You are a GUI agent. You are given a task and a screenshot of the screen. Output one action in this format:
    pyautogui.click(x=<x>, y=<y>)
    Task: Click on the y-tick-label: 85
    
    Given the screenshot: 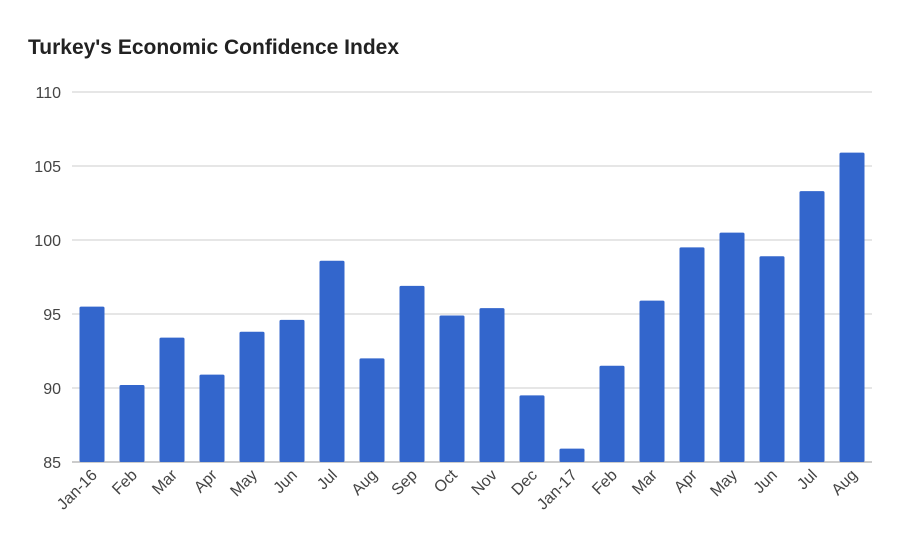 What is the action you would take?
    pyautogui.click(x=52, y=463)
    